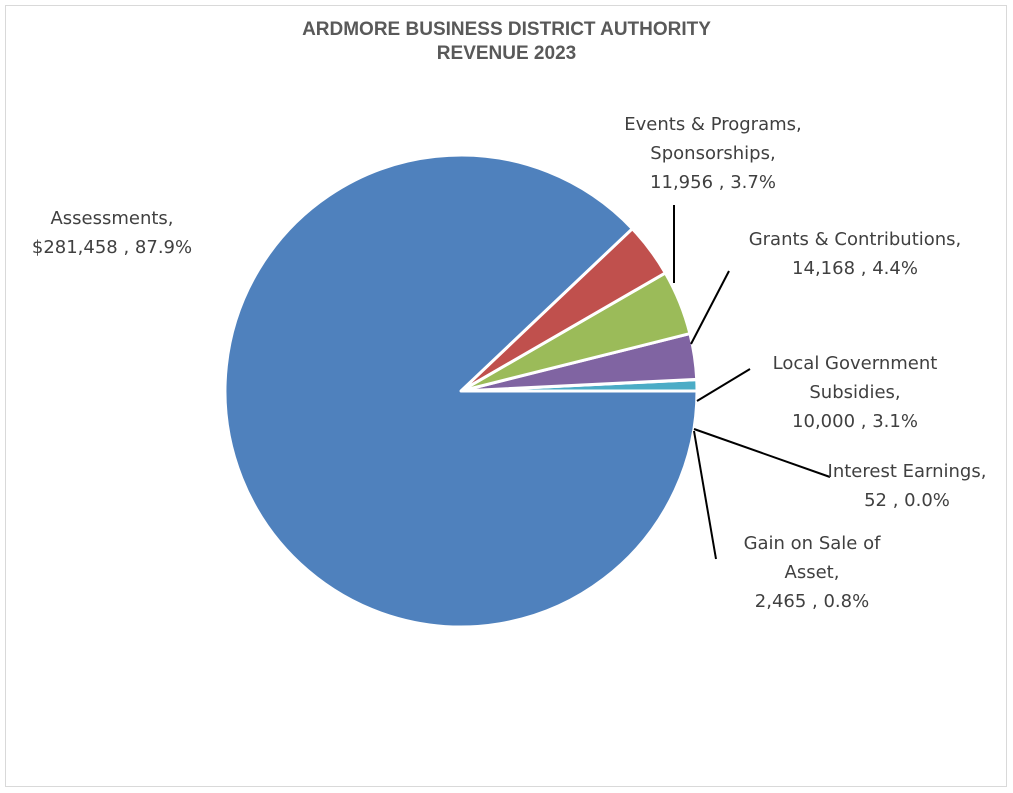 The image size is (1013, 793). I want to click on data-label-line: Interest Earnings,, so click(907, 471).